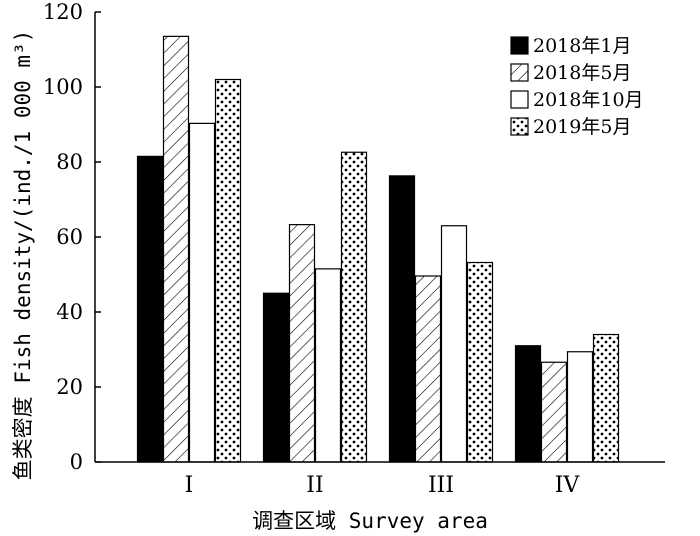  I want to click on y-tick-label: 120, so click(63, 12).